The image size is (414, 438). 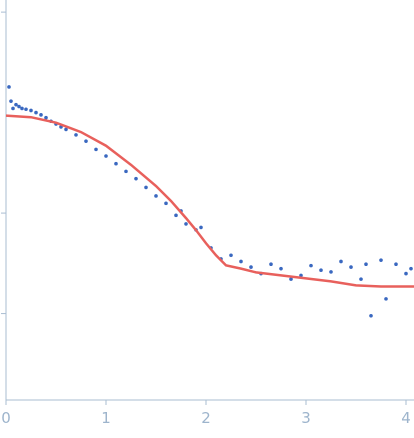 What do you see at coordinates (106, 418) in the screenshot?
I see `x-tick-label: 1` at bounding box center [106, 418].